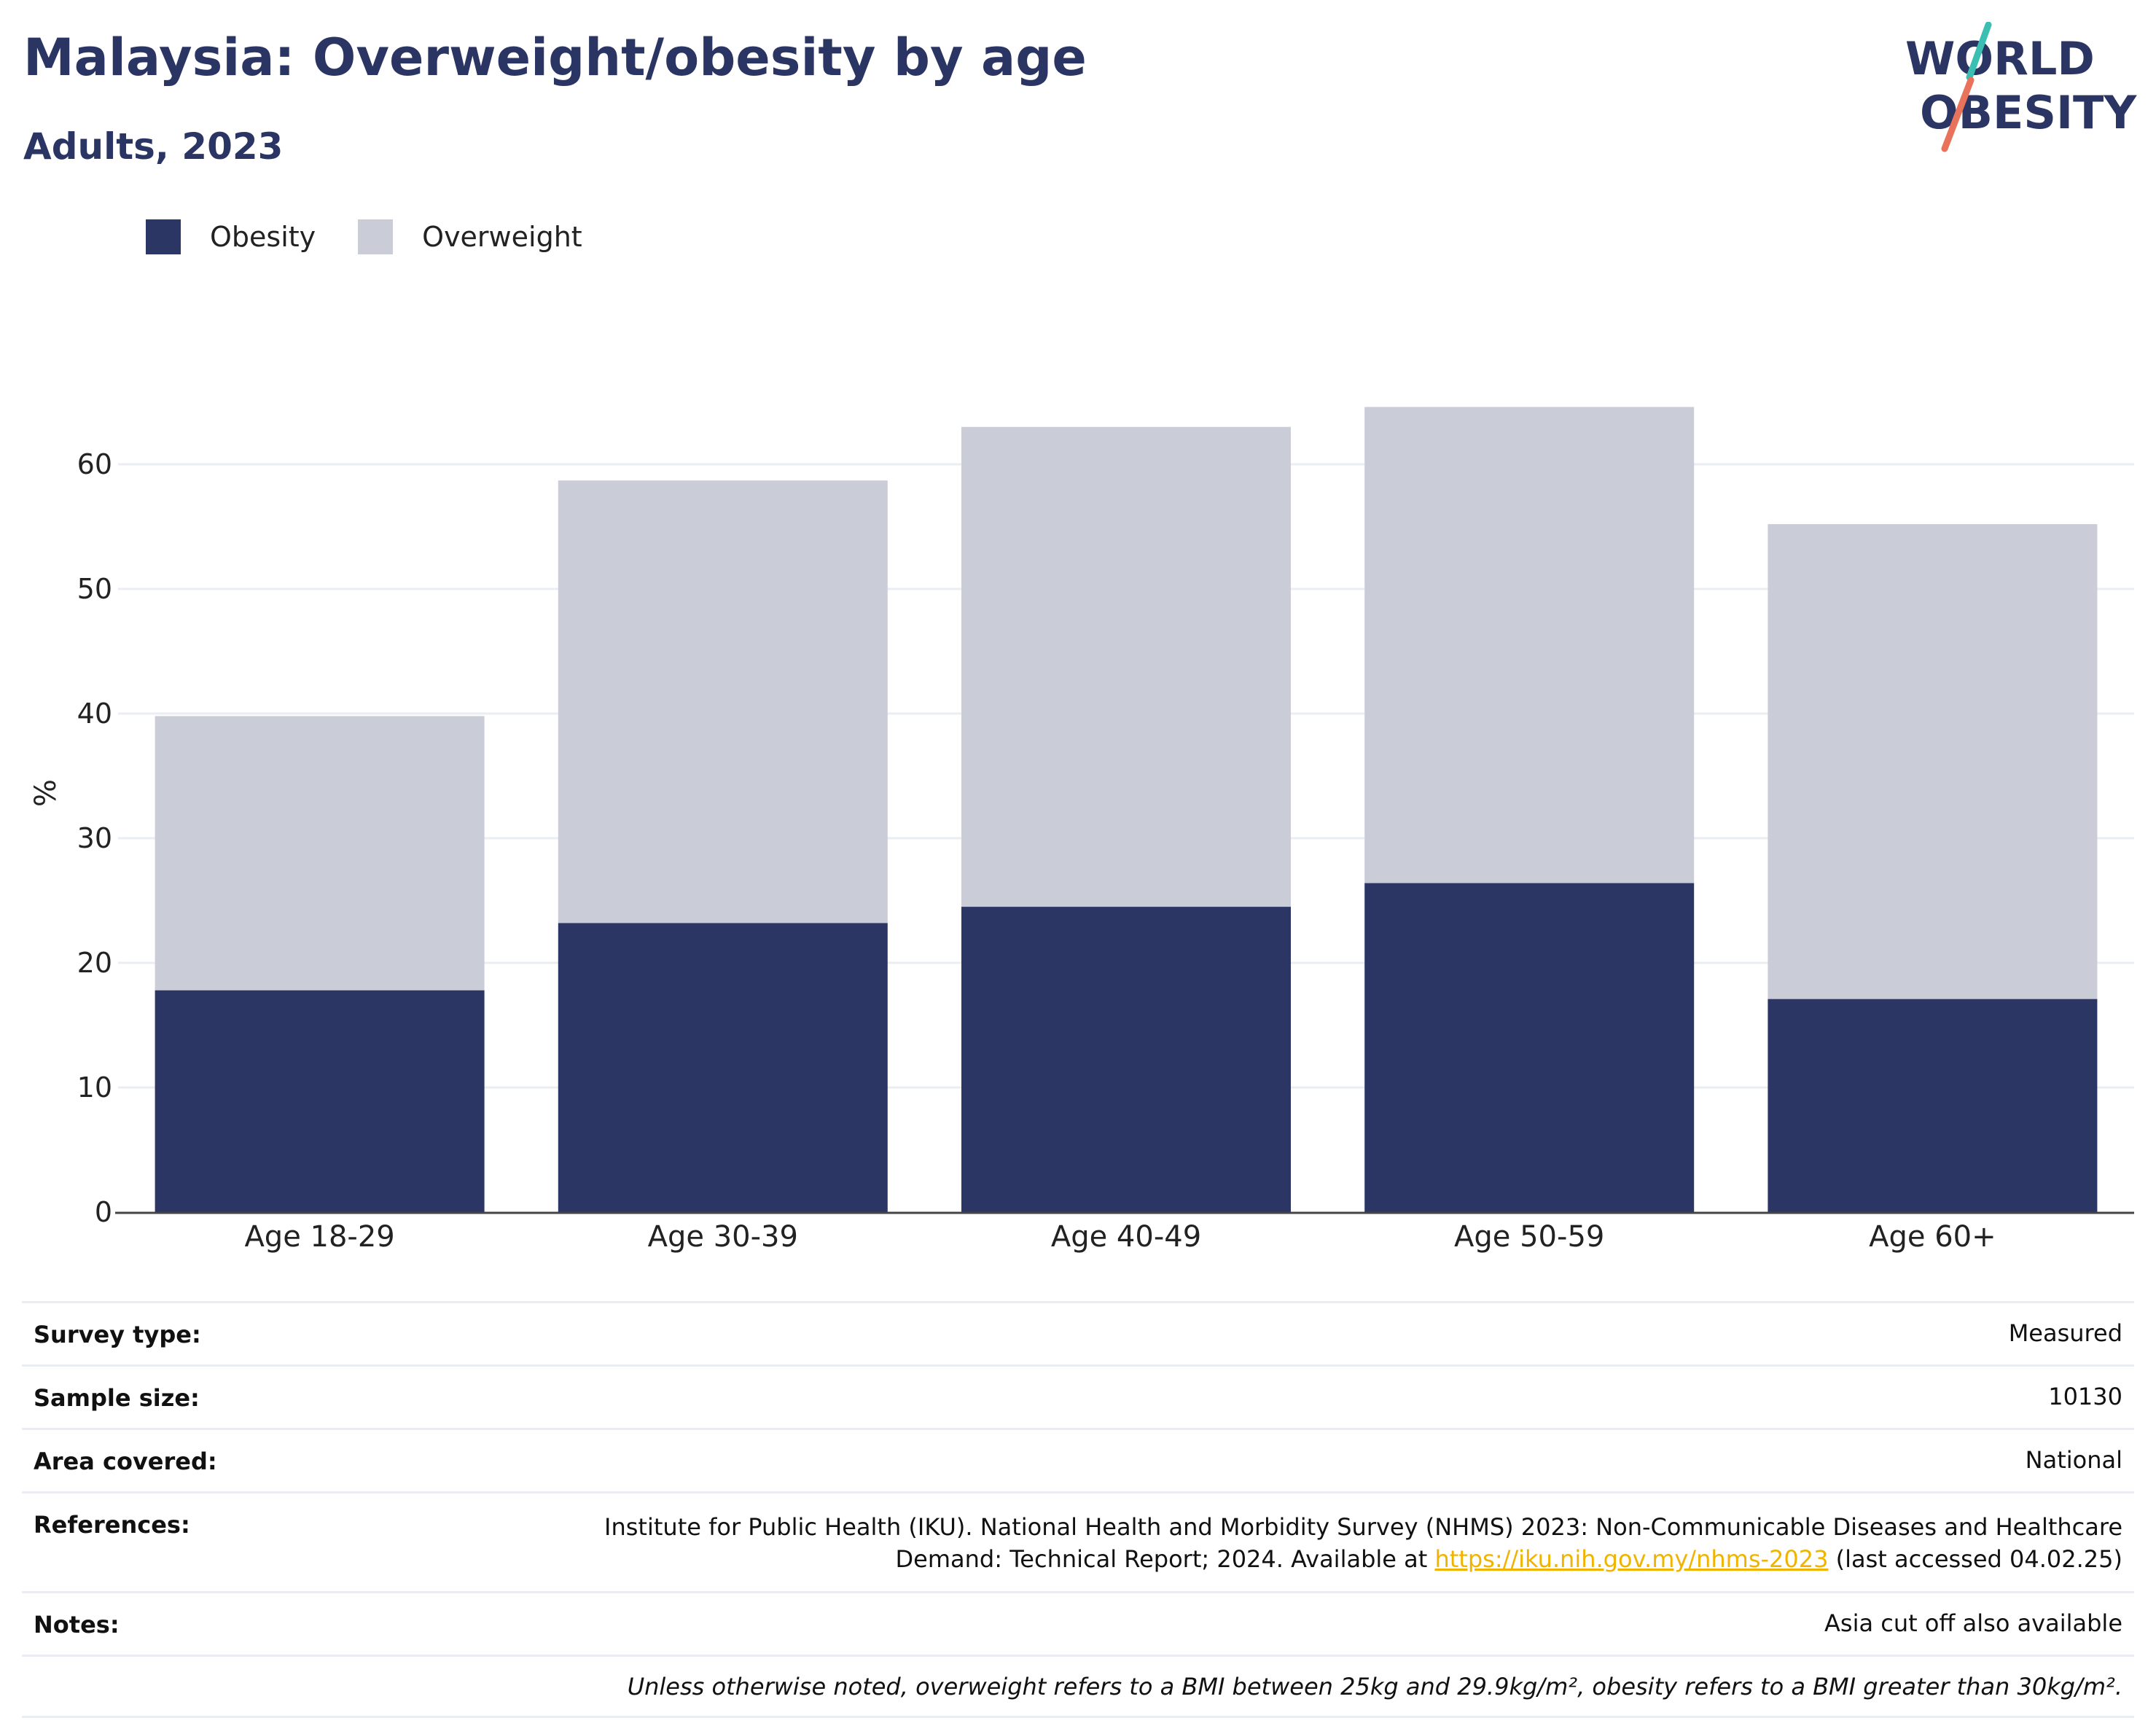  Describe the element at coordinates (2000, 59) in the screenshot. I see `logo-text-world: WORLD` at that location.